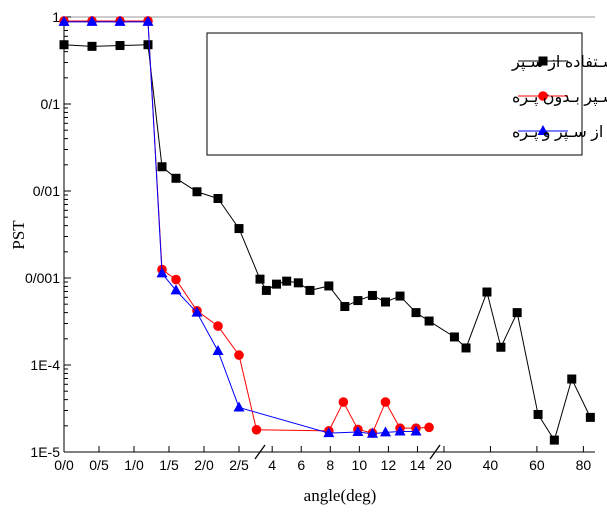  What do you see at coordinates (204, 465) in the screenshot?
I see `x-tick-label: 2/0` at bounding box center [204, 465].